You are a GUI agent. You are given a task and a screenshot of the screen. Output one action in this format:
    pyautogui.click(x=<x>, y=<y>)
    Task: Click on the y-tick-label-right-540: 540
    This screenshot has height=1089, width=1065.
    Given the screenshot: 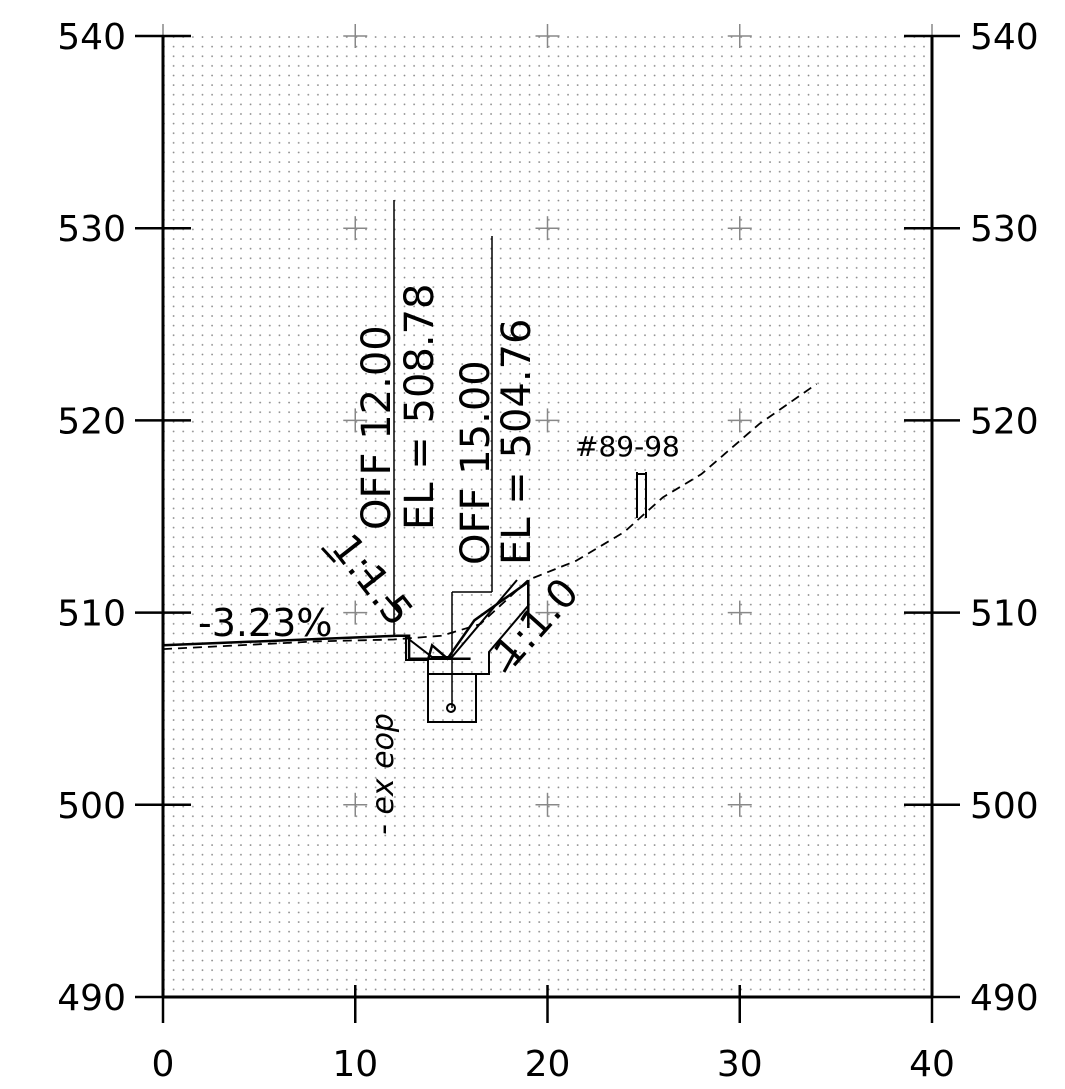 What is the action you would take?
    pyautogui.click(x=1004, y=37)
    